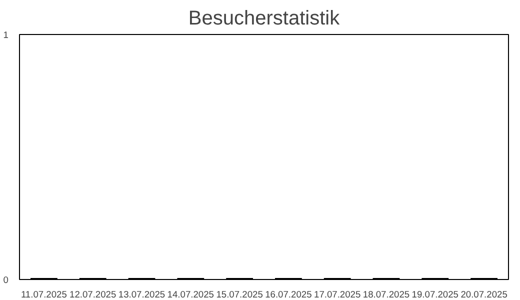  Describe the element at coordinates (386, 295) in the screenshot. I see `x-tick-label: 18.07.2025` at that location.